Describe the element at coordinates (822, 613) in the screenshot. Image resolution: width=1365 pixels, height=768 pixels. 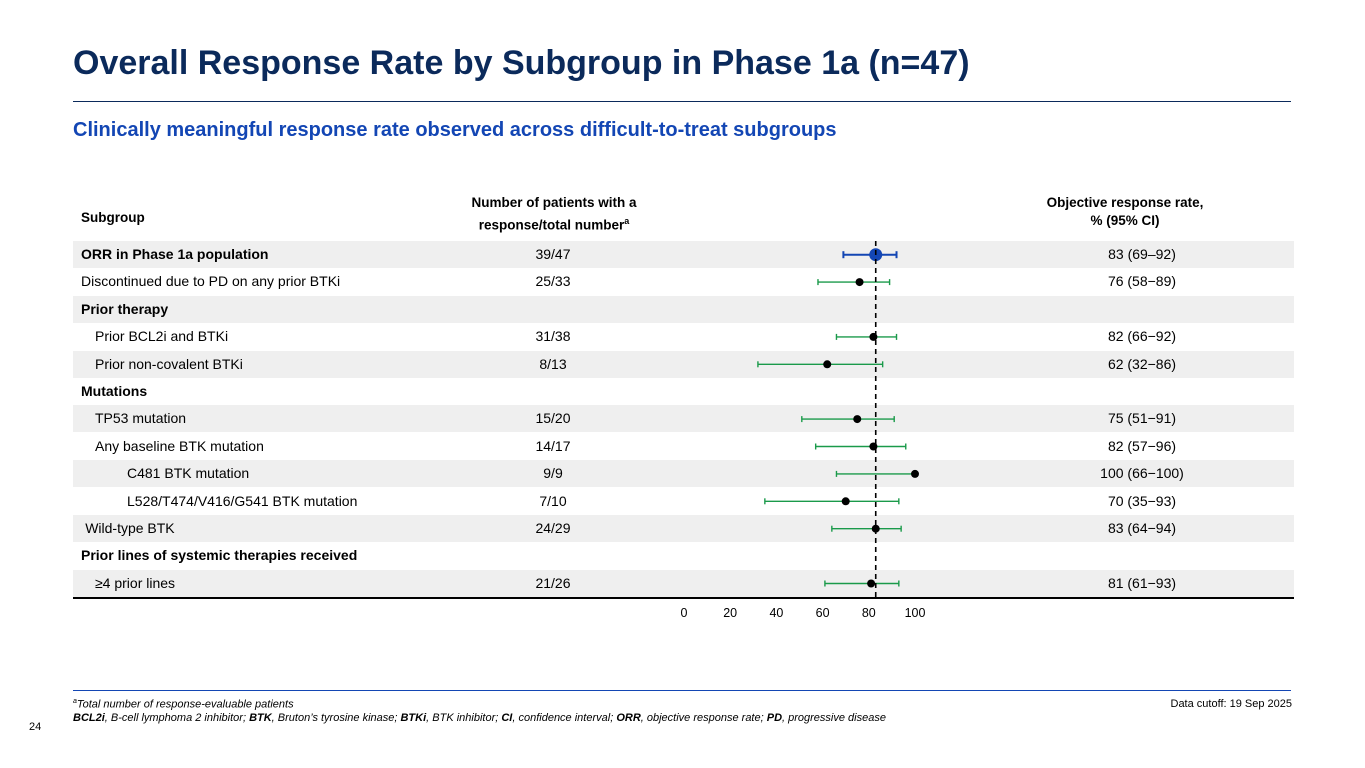
I see `x-tick-label: 60` at that location.